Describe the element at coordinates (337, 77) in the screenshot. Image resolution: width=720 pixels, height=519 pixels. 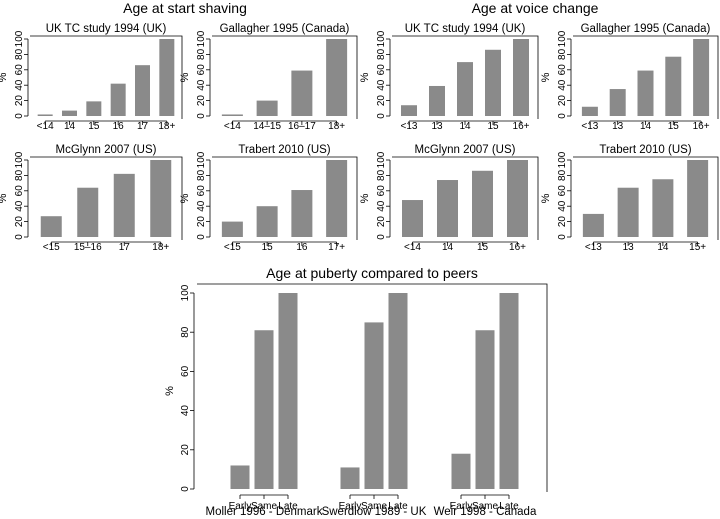
I see `bar-18+` at that location.